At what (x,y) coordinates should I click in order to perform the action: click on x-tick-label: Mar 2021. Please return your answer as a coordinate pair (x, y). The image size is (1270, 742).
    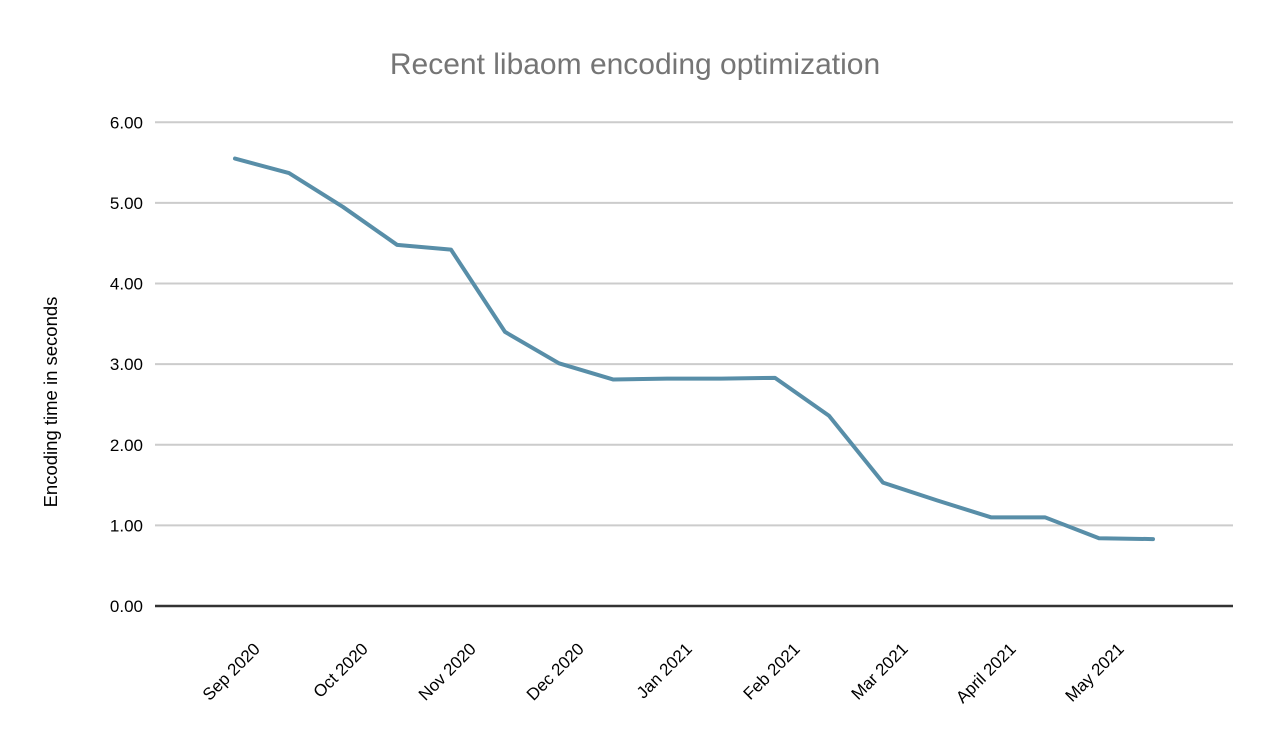
    Looking at the image, I should click on (880, 671).